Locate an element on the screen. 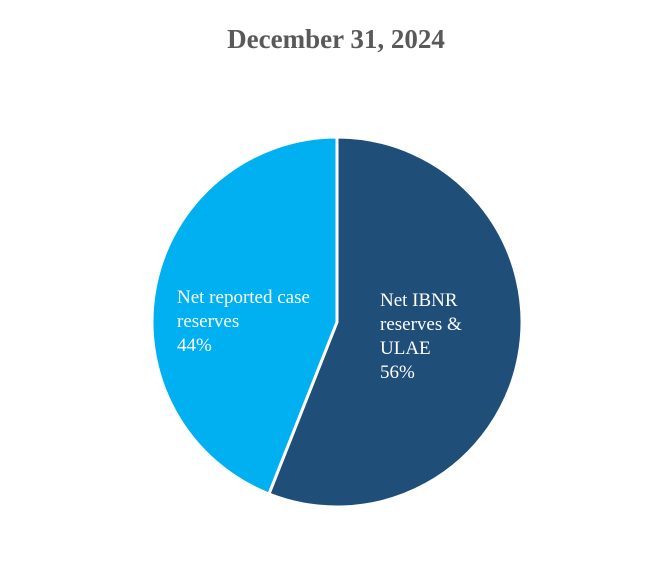  slice-label-net-ibnr-reserves-ulae: Net IBNR reserves & ULAE 56% is located at coordinates (421, 337).